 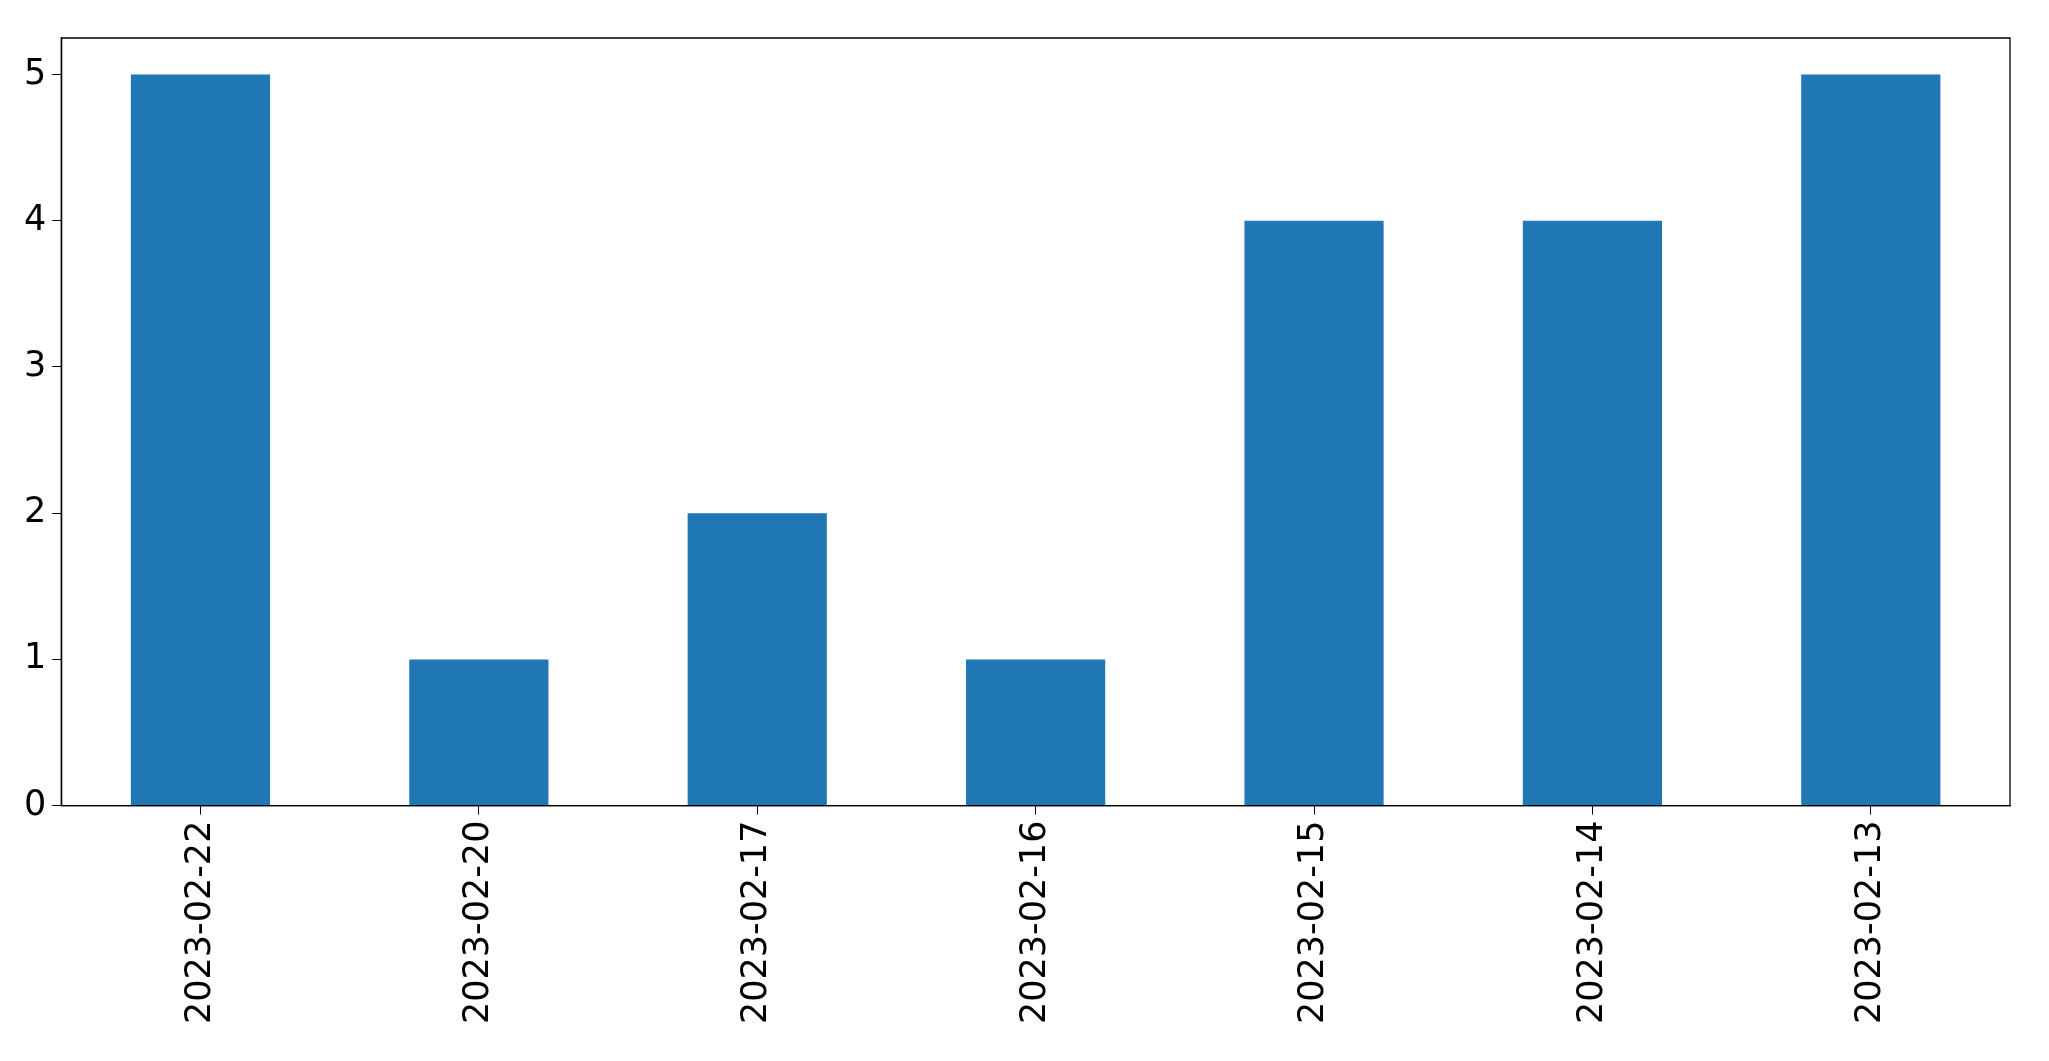 I want to click on y-tick-label: 1, so click(x=35, y=656).